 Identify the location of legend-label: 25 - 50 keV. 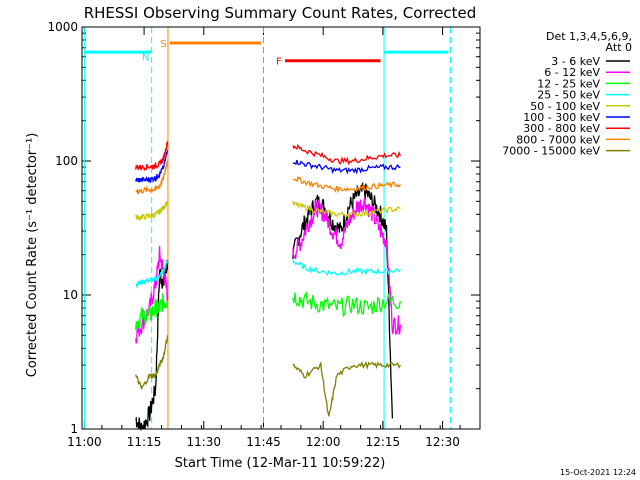
(568, 95).